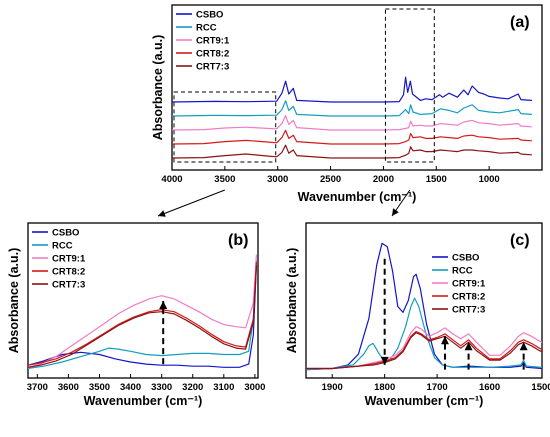 Image resolution: width=550 pixels, height=437 pixels. Describe the element at coordinates (383, 179) in the screenshot. I see `x-tick-label: 2000` at that location.